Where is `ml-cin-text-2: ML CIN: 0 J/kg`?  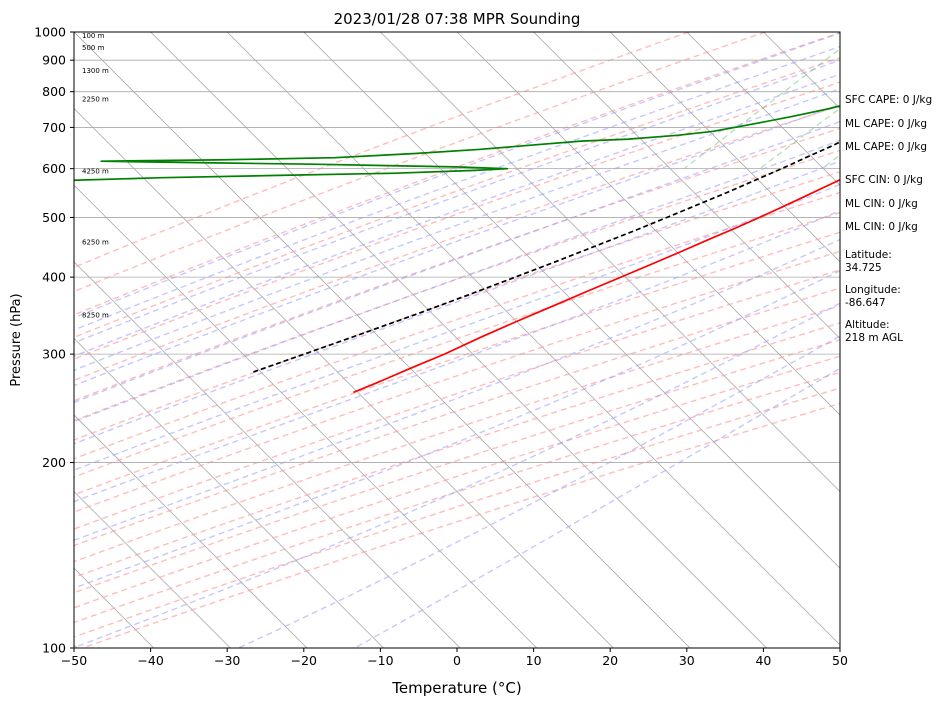 ml-cin-text-2: ML CIN: 0 J/kg is located at coordinates (881, 227).